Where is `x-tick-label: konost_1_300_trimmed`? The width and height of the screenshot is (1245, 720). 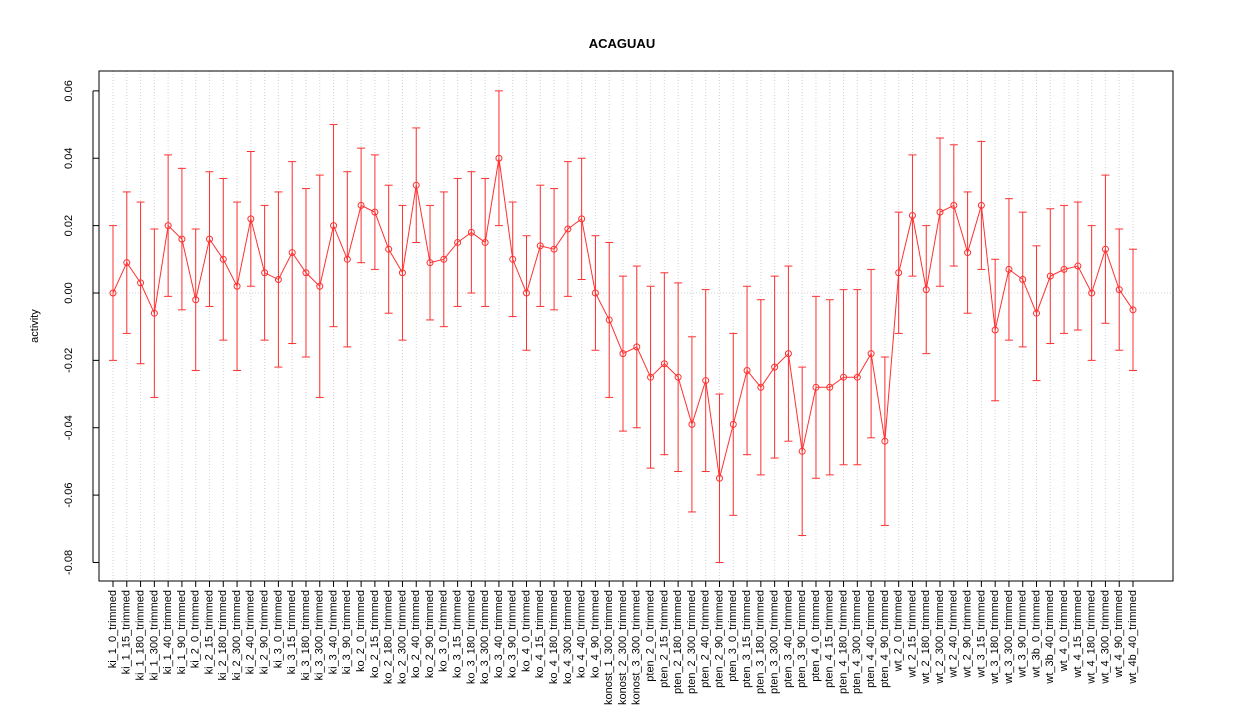
x-tick-label: konost_1_300_trimmed is located at coordinates (609, 647).